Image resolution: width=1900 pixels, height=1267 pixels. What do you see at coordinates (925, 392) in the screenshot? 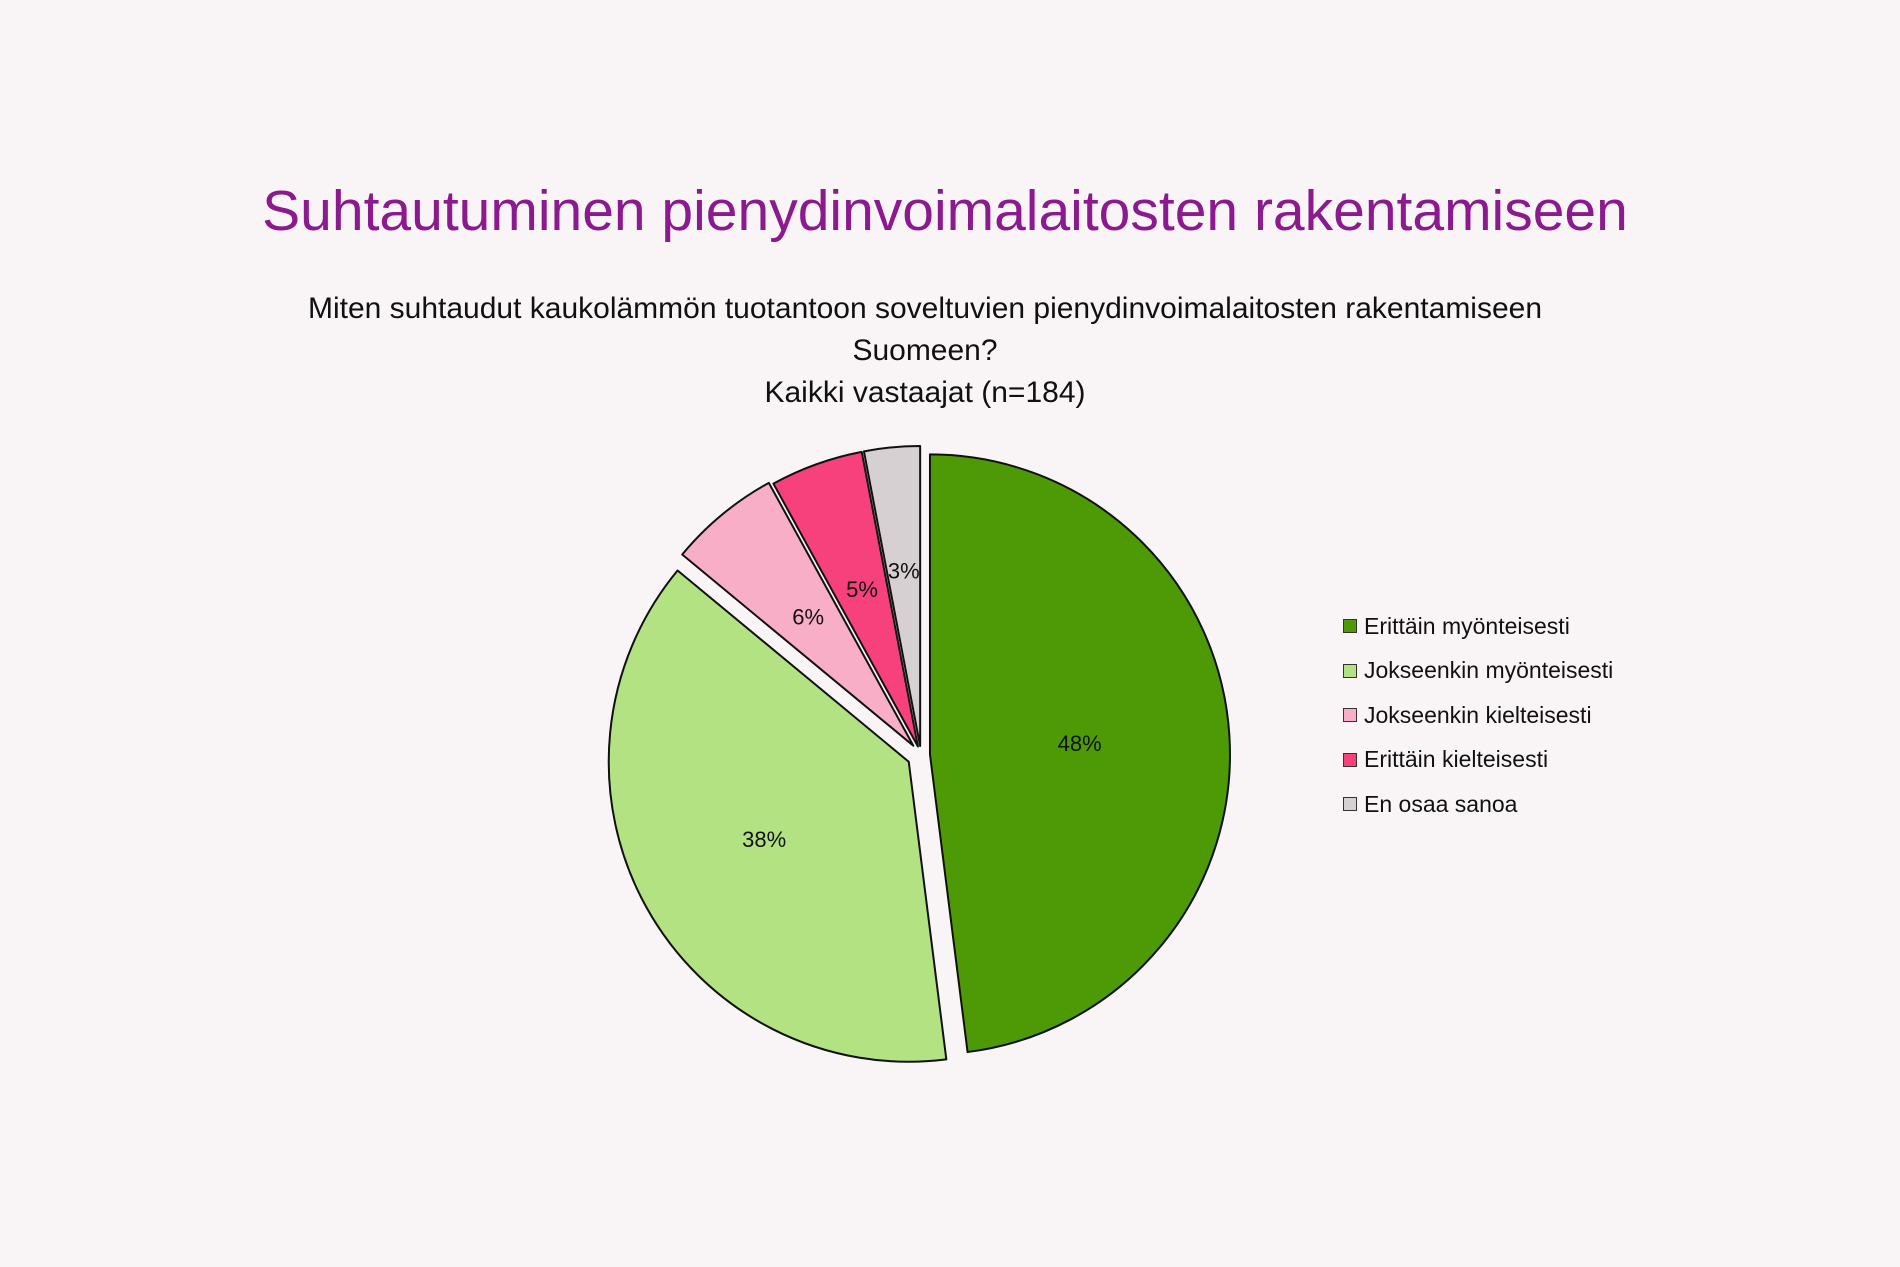
I see `subtitle-line-3: Kaikki vastaajat (n=184)` at bounding box center [925, 392].